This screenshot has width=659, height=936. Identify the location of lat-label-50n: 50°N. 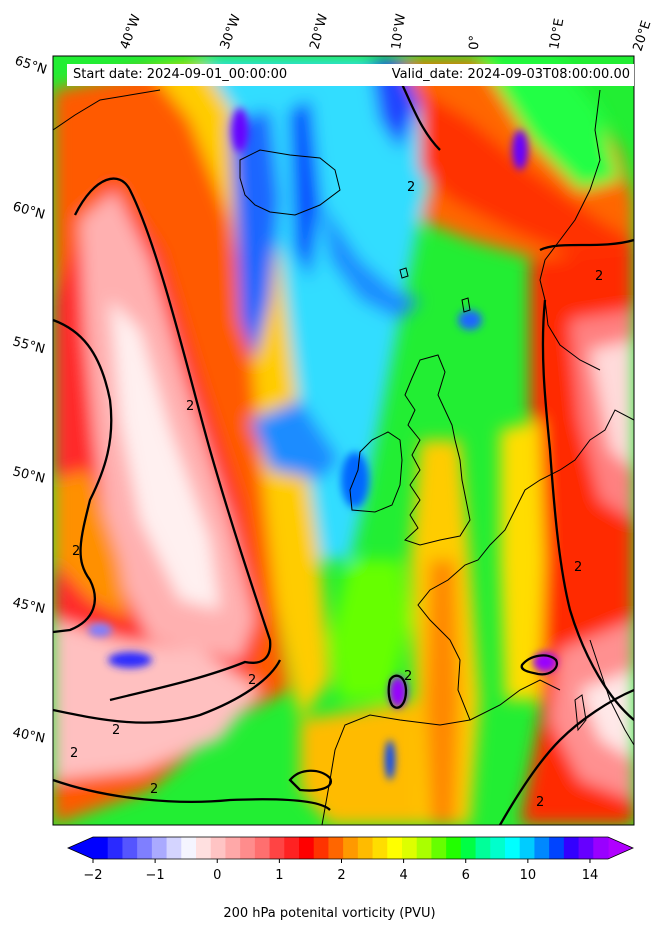
(28, 475).